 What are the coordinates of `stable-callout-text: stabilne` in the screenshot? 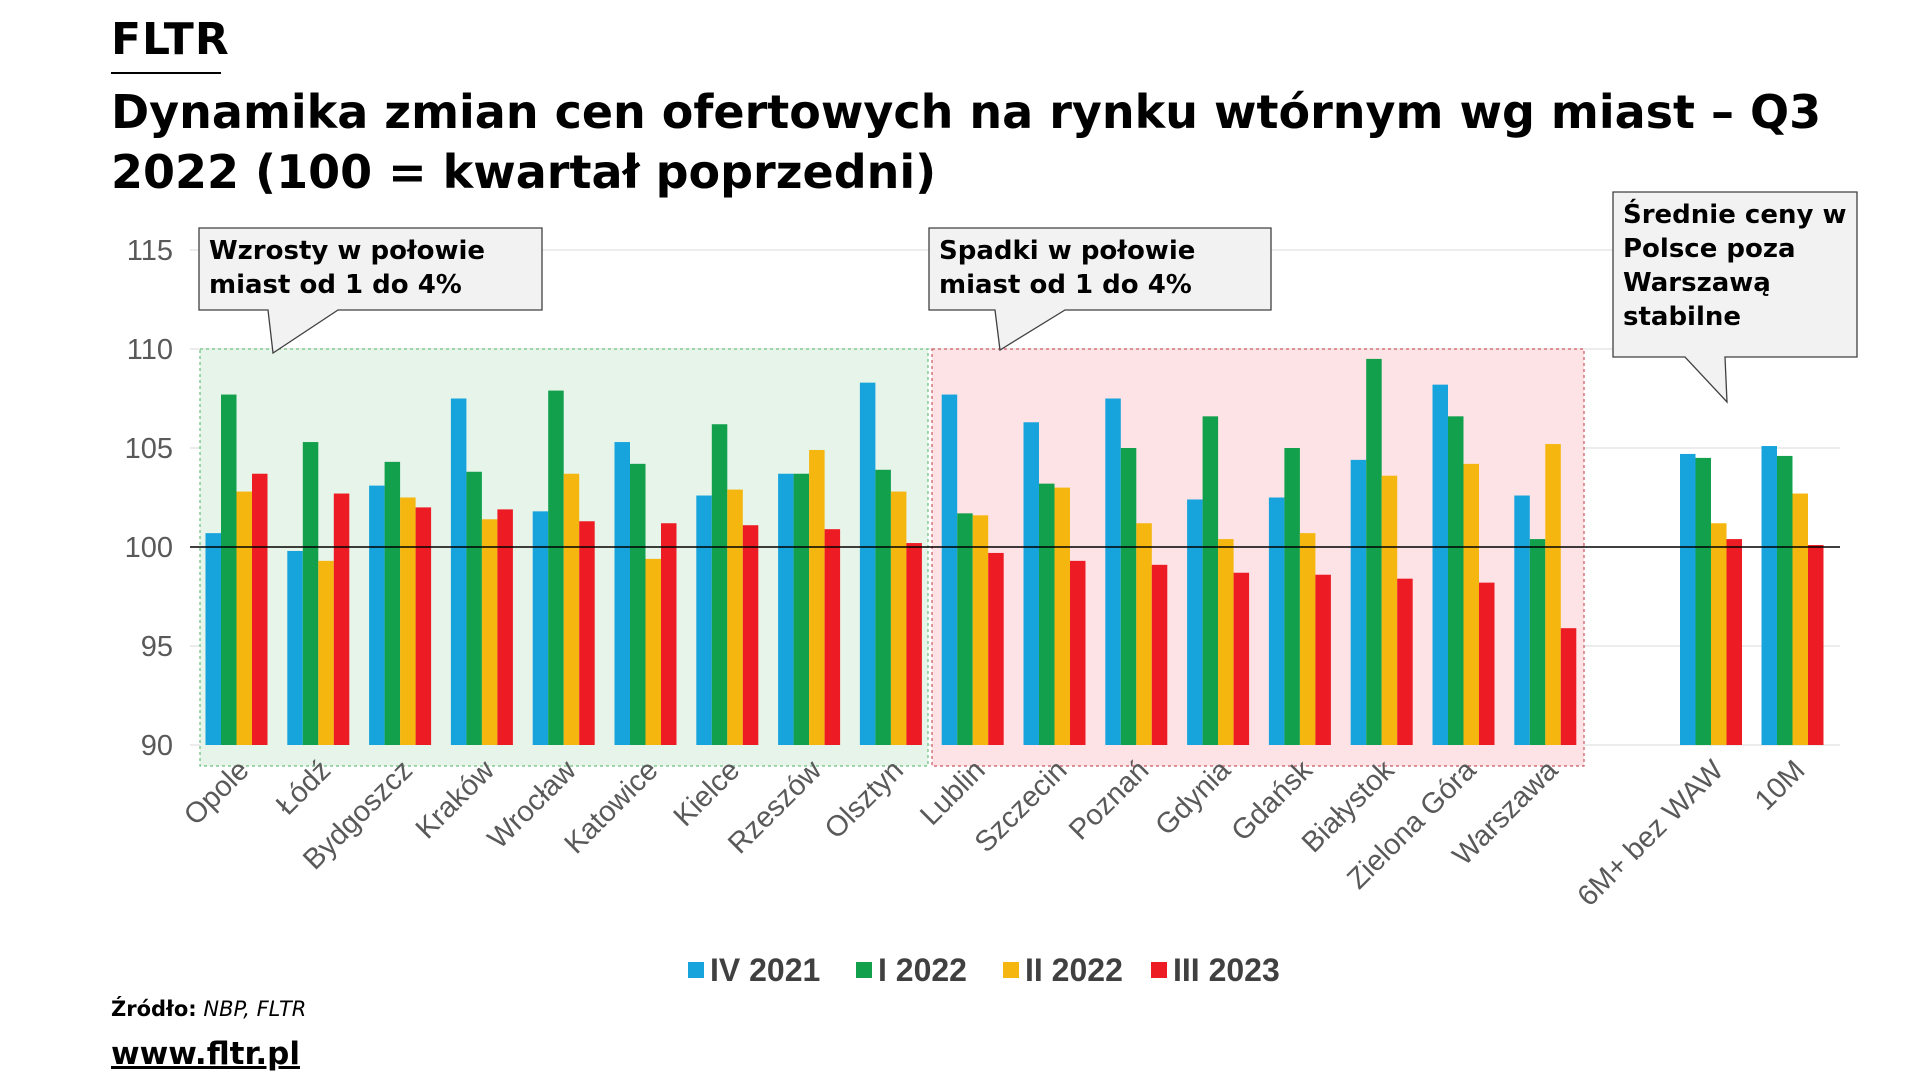 It's located at (1682, 317).